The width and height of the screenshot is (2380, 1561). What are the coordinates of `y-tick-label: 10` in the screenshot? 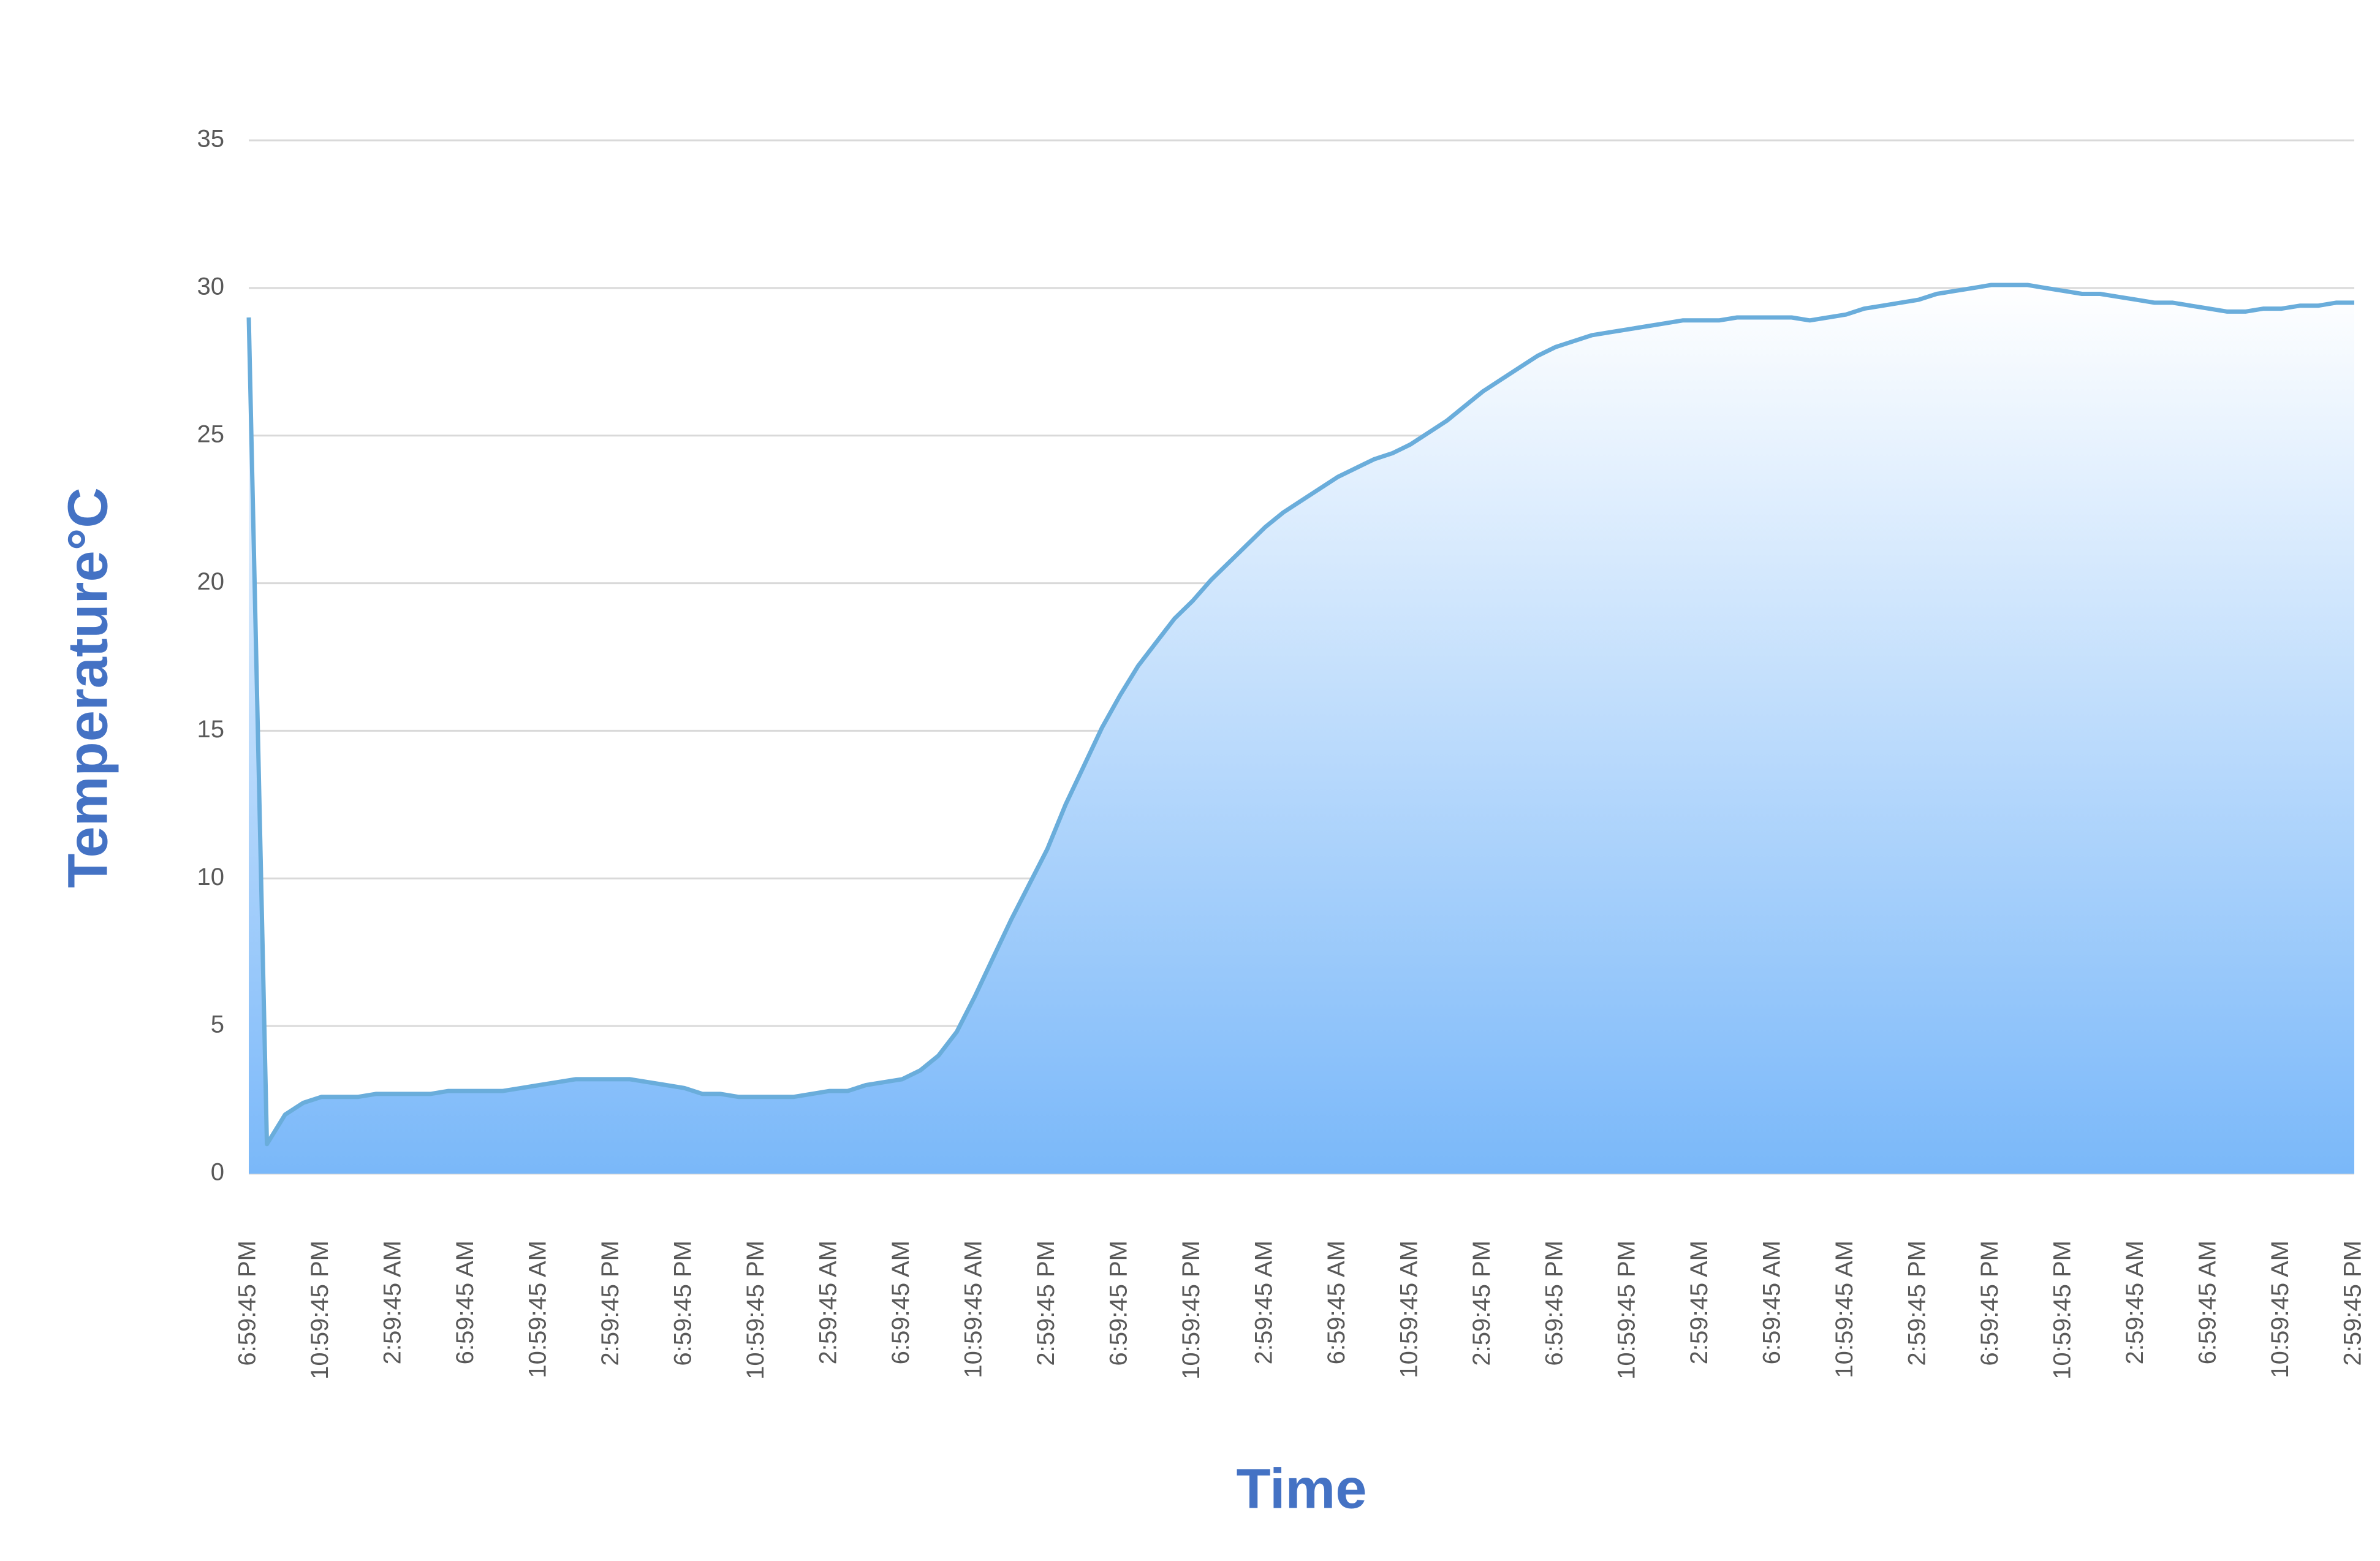 It's located at (211, 877).